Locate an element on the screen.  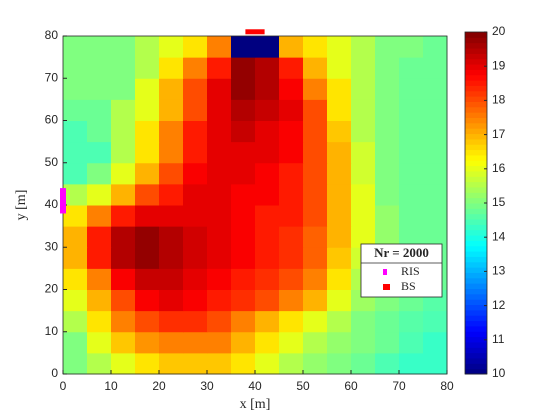
y-axis-label: y [m] is located at coordinates (21, 205).